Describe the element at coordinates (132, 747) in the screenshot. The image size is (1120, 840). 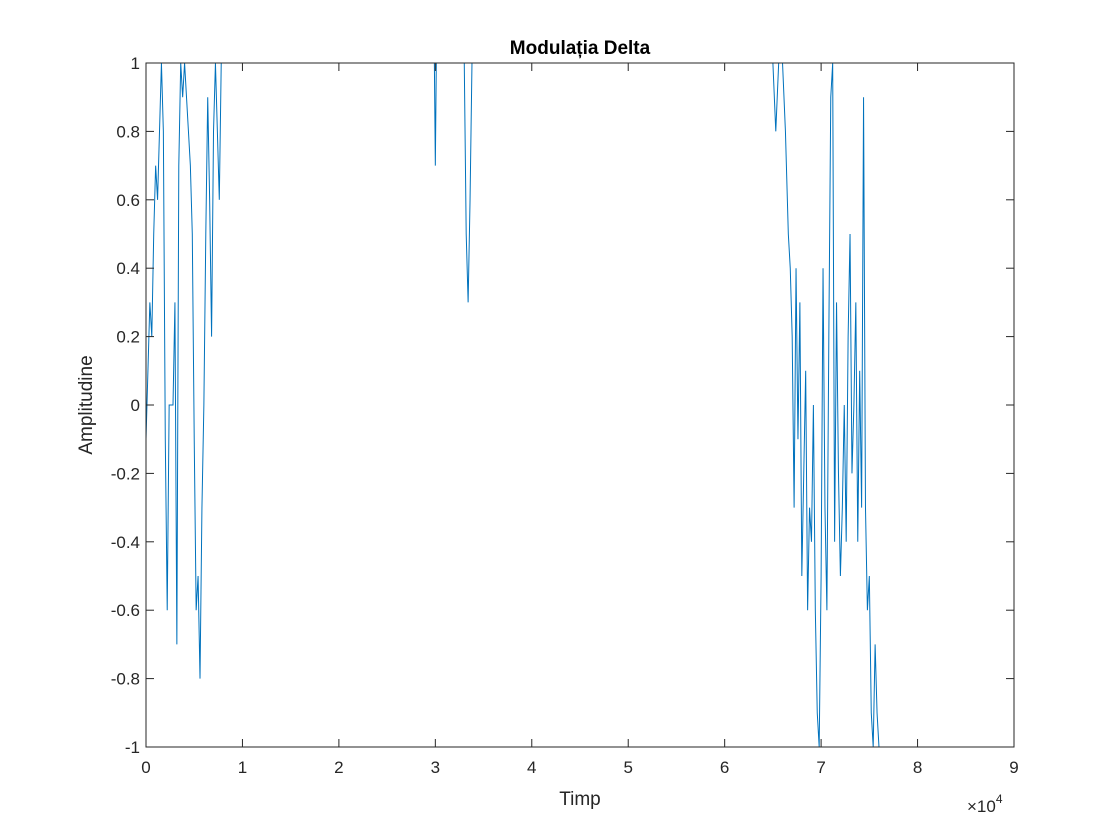
I see `y-tick-label: -1` at that location.